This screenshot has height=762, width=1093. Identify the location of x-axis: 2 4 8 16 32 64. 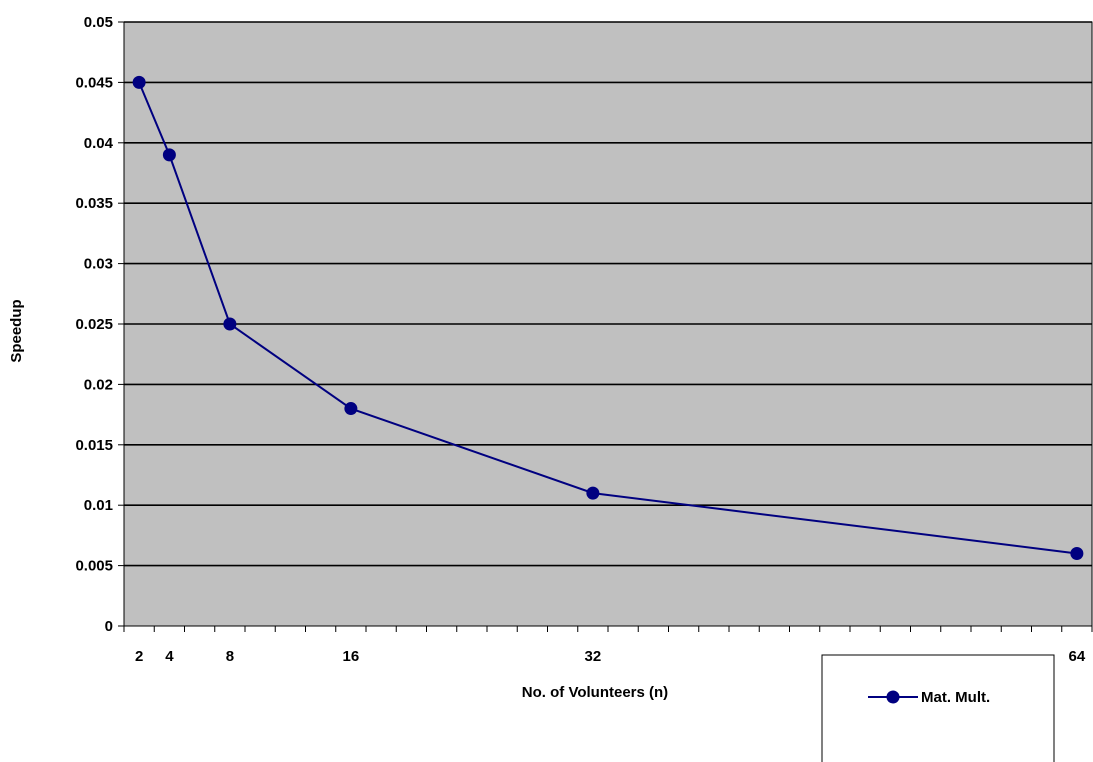
(608, 645).